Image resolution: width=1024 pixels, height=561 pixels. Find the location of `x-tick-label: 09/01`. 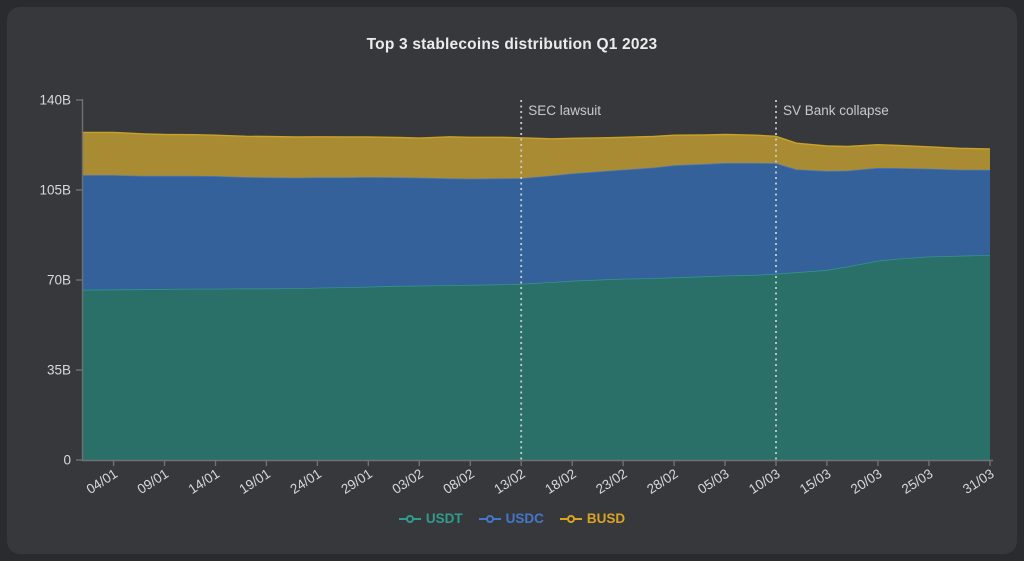

x-tick-label: 09/01 is located at coordinates (153, 481).